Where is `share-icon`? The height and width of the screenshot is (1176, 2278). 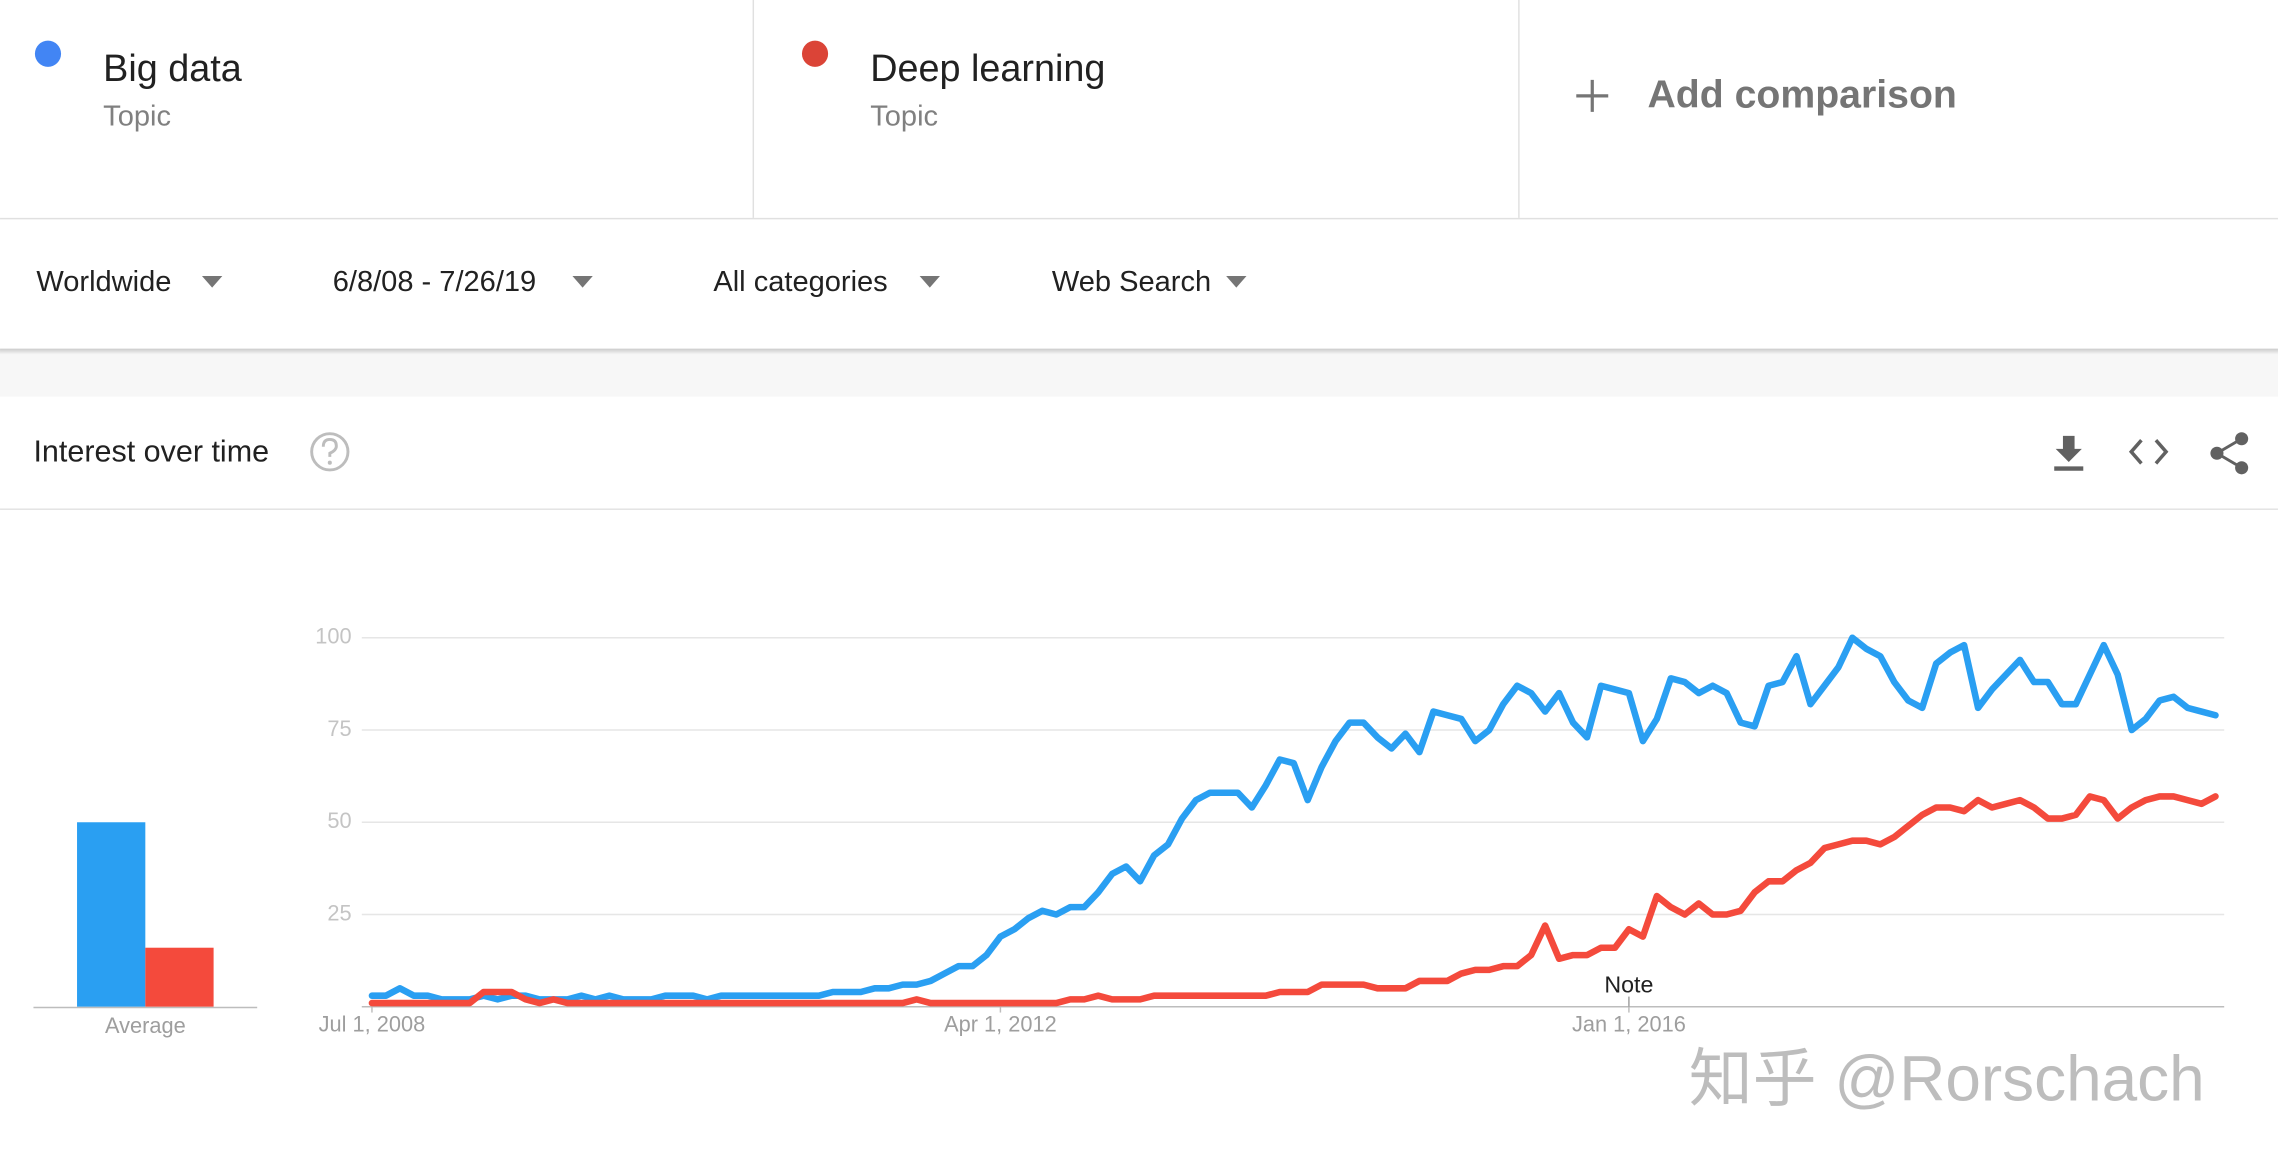
share-icon is located at coordinates (2229, 453).